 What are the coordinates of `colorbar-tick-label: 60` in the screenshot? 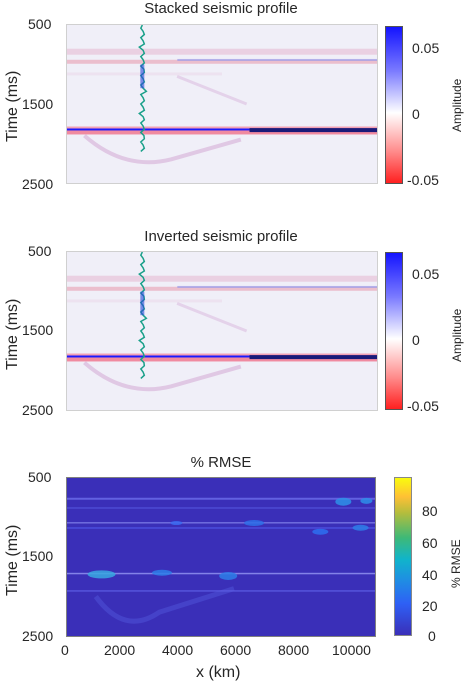 It's located at (430, 543).